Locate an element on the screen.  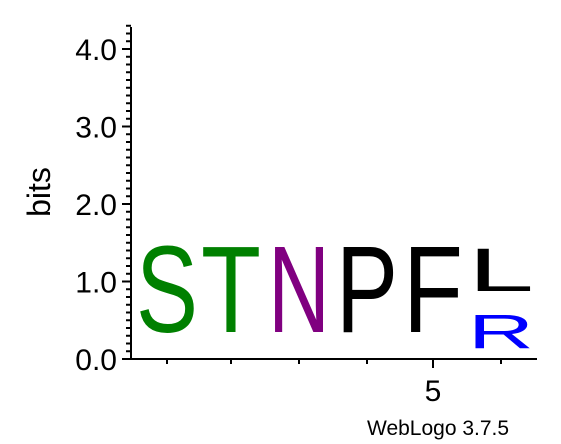
logo-letter-L: L is located at coordinates (501, 270).